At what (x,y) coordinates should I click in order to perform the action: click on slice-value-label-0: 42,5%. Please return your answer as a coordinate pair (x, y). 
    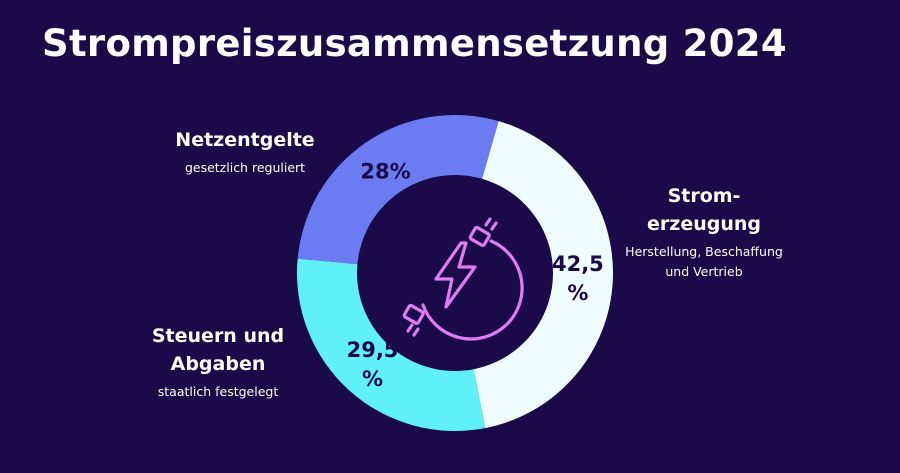
    Looking at the image, I should click on (578, 278).